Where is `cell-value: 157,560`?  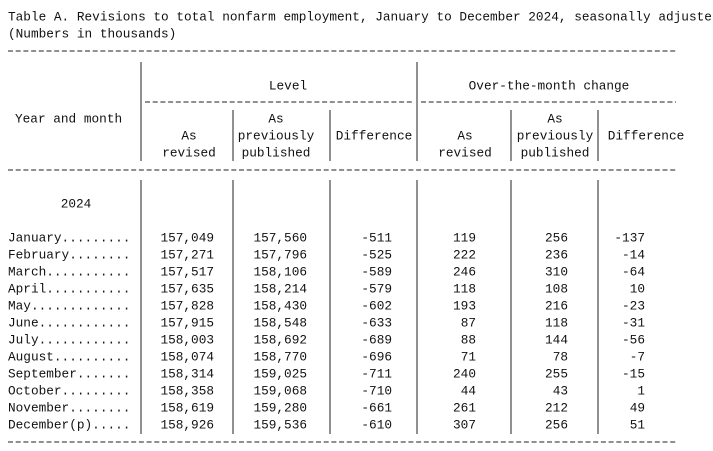
cell-value: 157,560 is located at coordinates (280, 237).